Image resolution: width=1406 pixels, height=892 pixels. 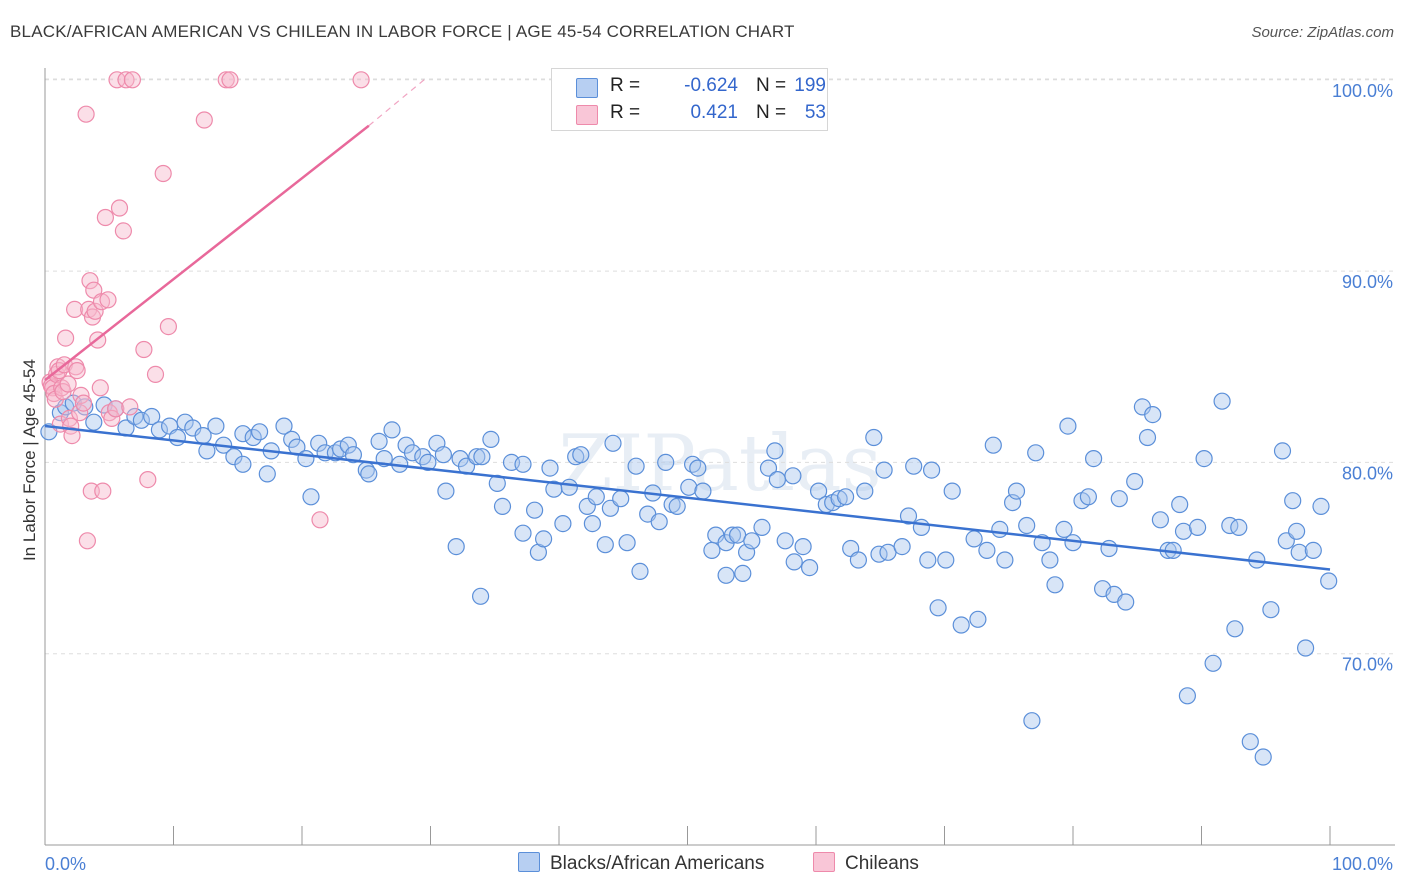 I want to click on legend-swatch-pink, so click(x=587, y=115).